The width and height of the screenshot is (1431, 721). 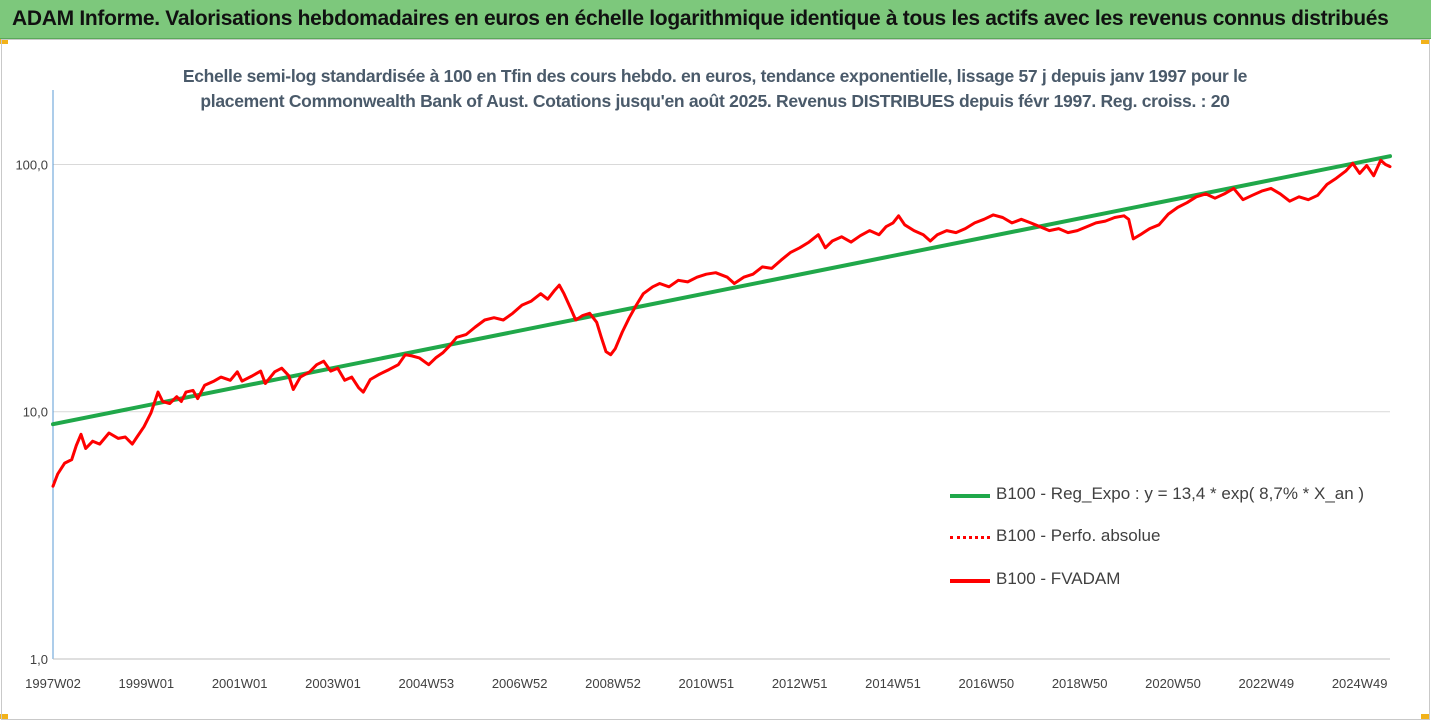 What do you see at coordinates (333, 683) in the screenshot?
I see `x-tick-label: 2003W01` at bounding box center [333, 683].